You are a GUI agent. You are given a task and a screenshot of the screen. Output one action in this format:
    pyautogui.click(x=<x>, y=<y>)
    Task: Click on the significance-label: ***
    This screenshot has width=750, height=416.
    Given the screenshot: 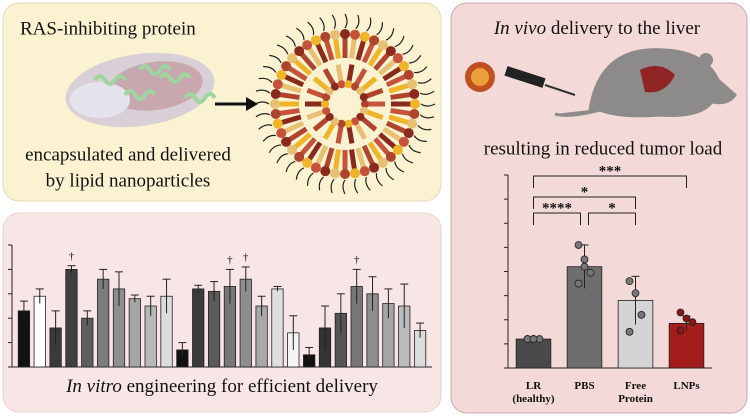 What is the action you would take?
    pyautogui.click(x=610, y=171)
    